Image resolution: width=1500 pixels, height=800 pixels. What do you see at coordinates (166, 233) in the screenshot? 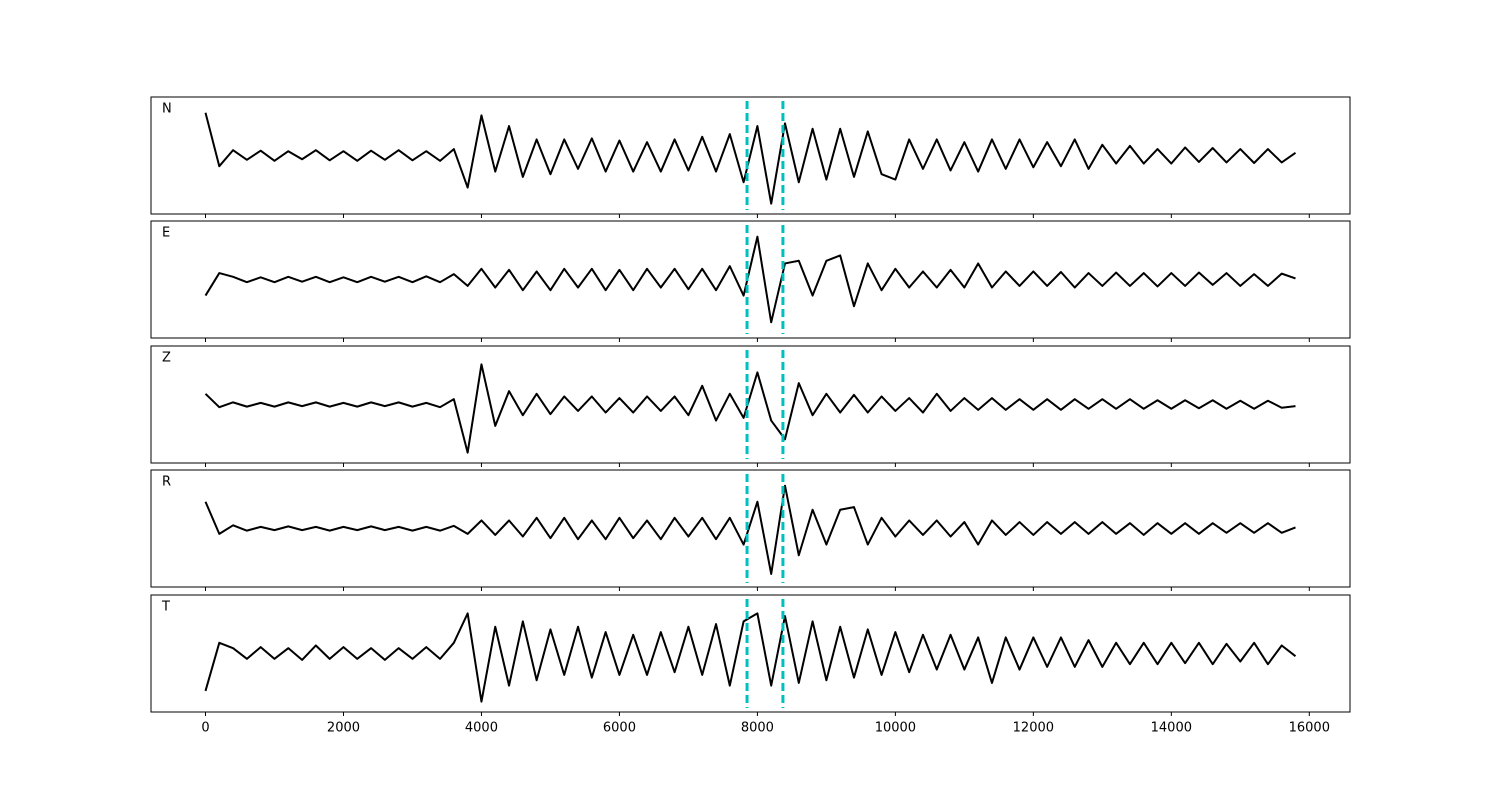
I see `panel-label: E` at bounding box center [166, 233].